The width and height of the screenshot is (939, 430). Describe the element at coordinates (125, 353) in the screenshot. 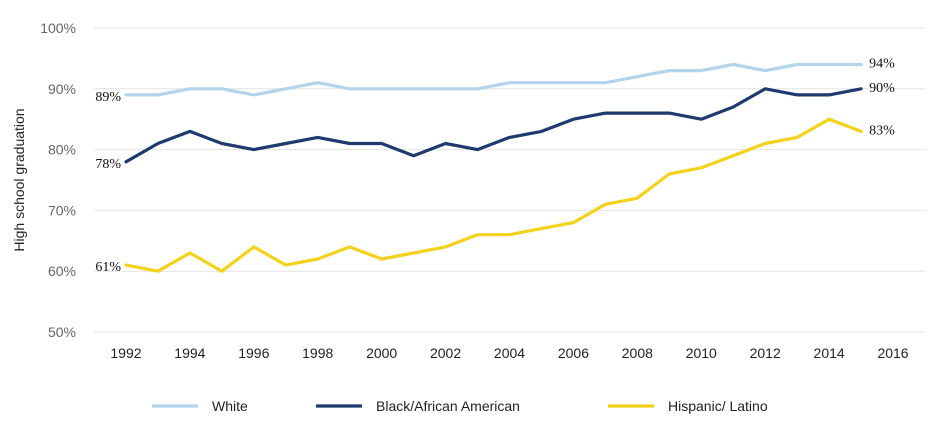

I see `x-tick-label: 1992` at that location.